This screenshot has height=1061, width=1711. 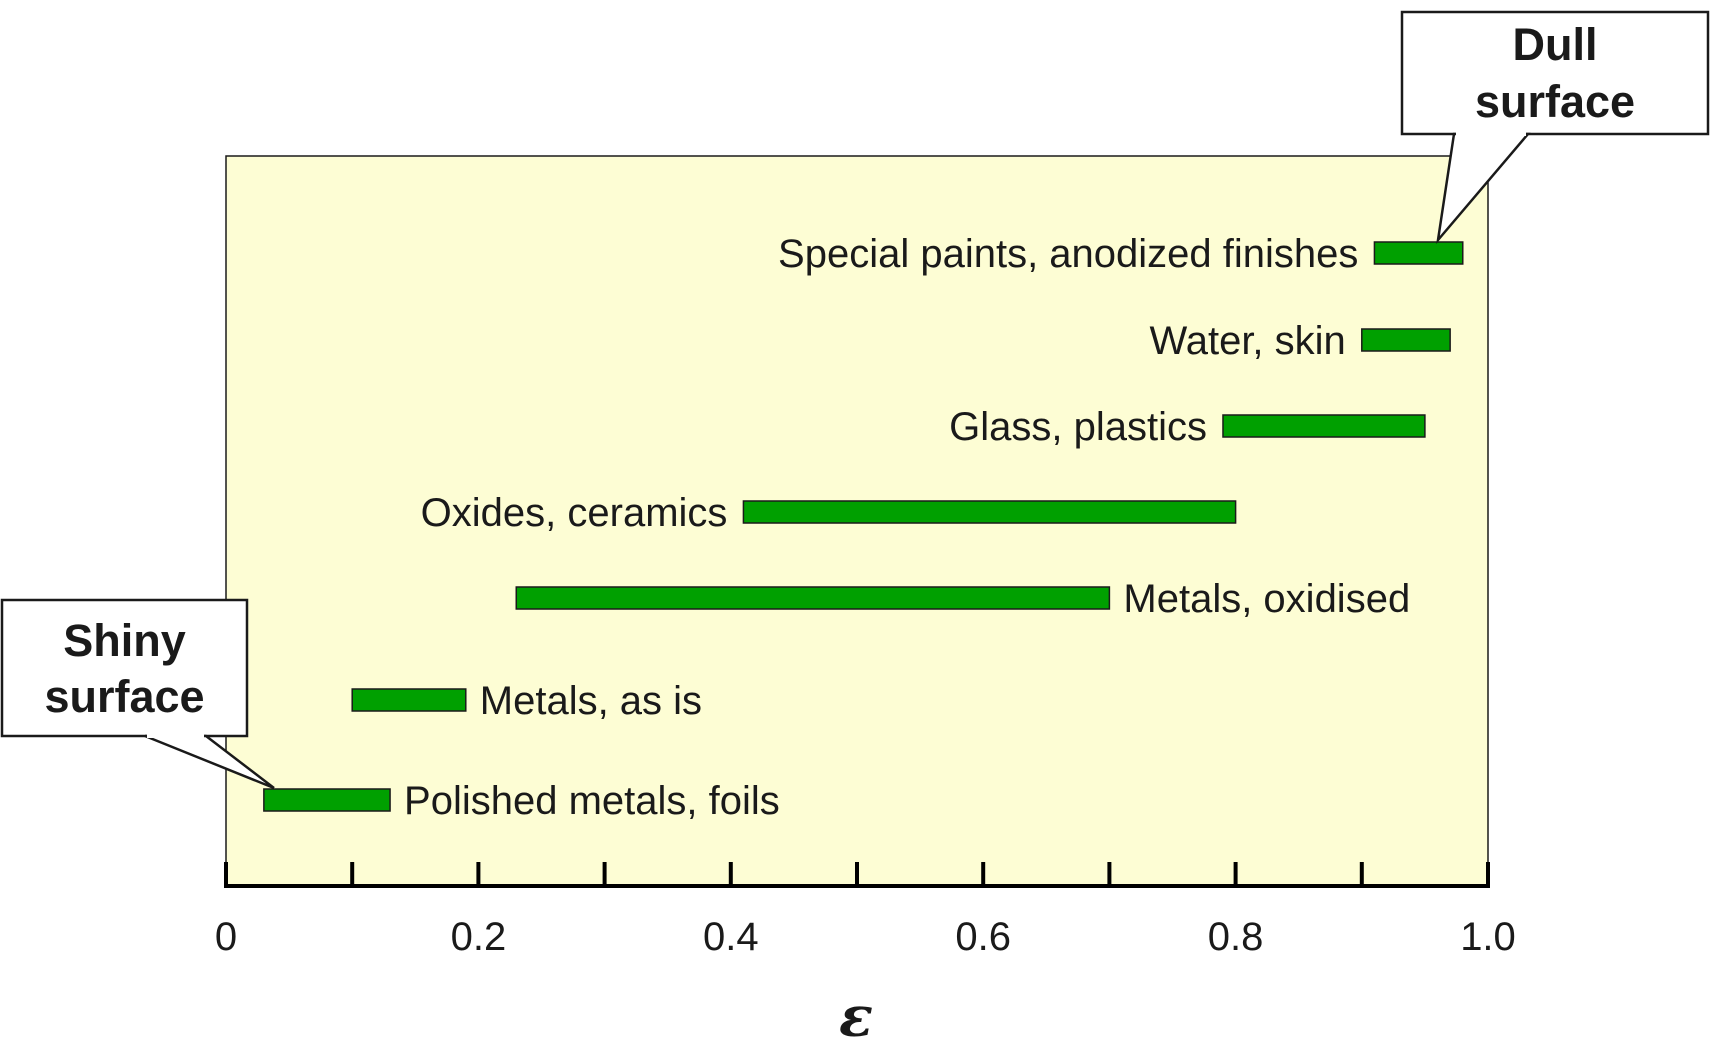 What do you see at coordinates (731, 937) in the screenshot?
I see `x-tick-label: 0.4` at bounding box center [731, 937].